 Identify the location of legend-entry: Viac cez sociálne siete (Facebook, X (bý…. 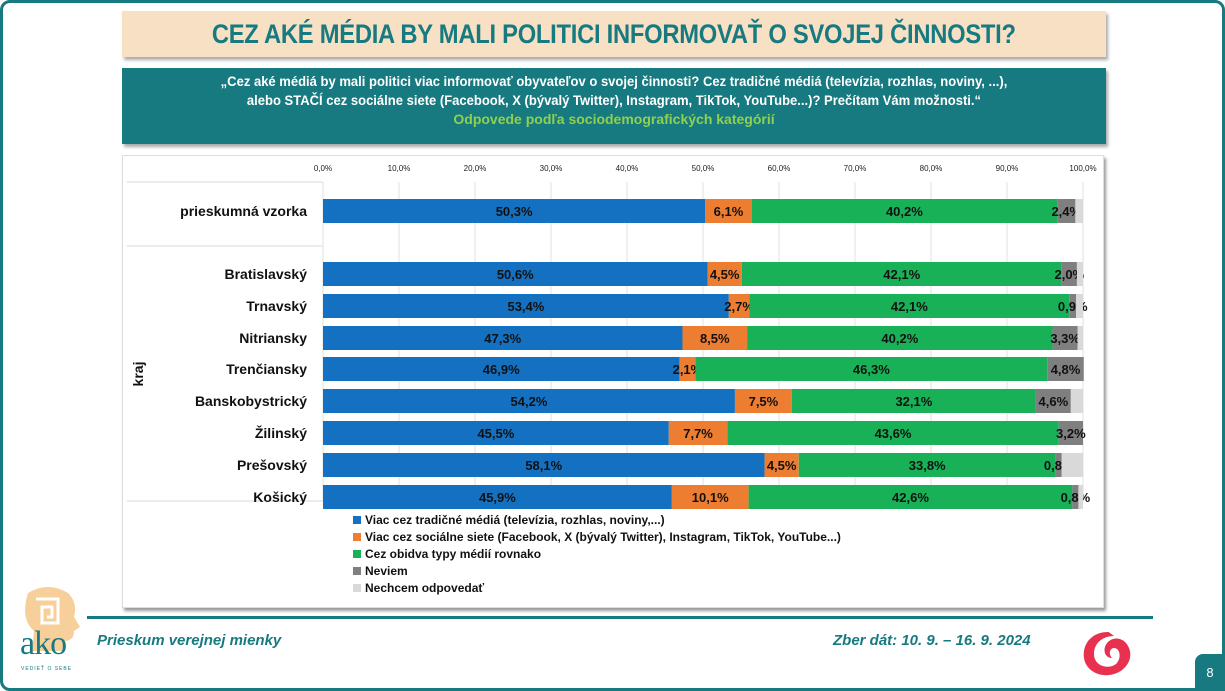
(603, 537).